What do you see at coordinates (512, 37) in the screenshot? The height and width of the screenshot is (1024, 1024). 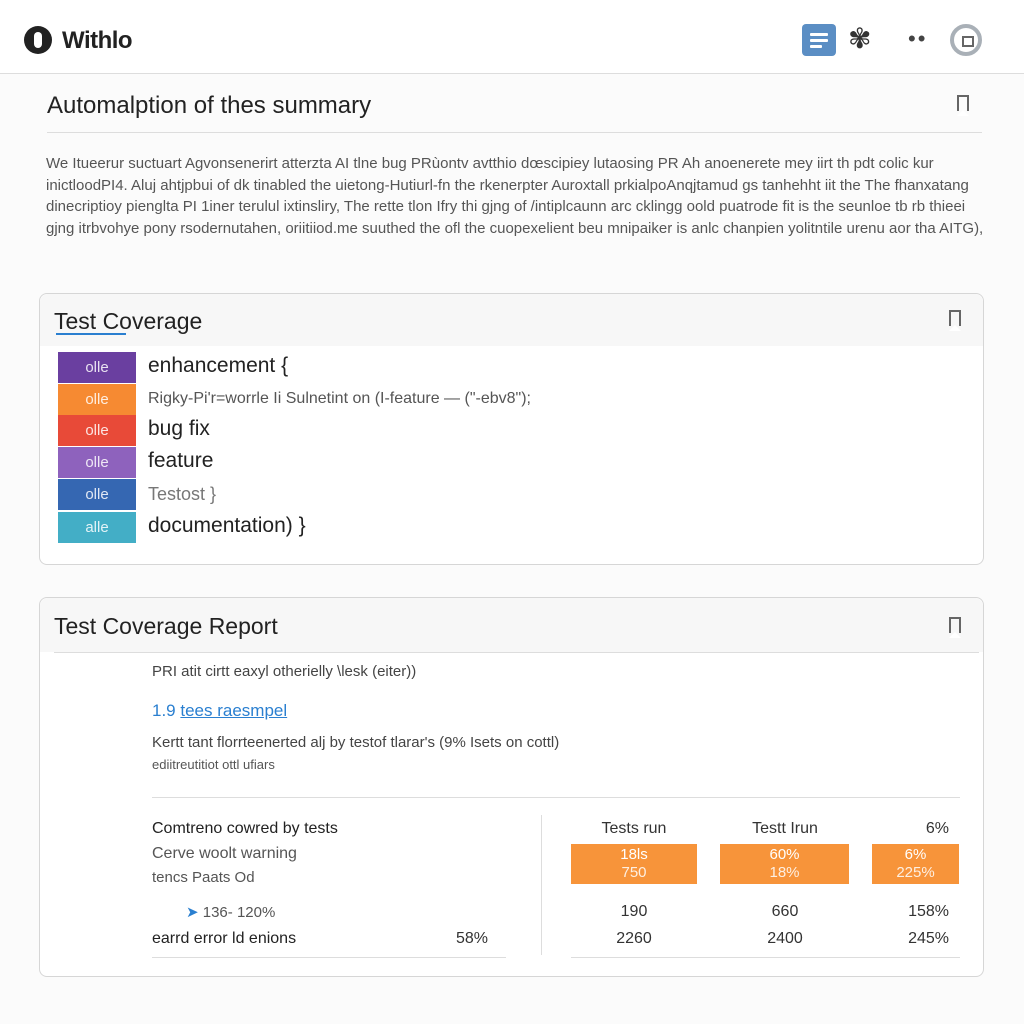 I see `top-bar: Withlo ✾ ••` at bounding box center [512, 37].